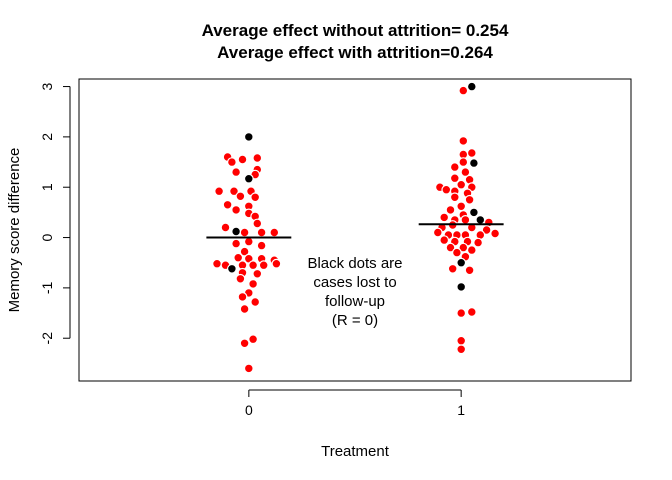 The width and height of the screenshot is (672, 480). I want to click on annotation-line-3: follow-up, so click(355, 301).